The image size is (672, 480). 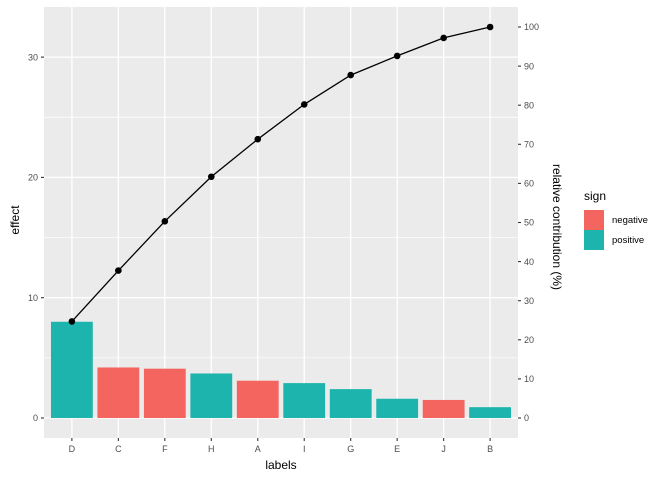 What do you see at coordinates (630, 220) in the screenshot?
I see `legend-label-negative: negative` at bounding box center [630, 220].